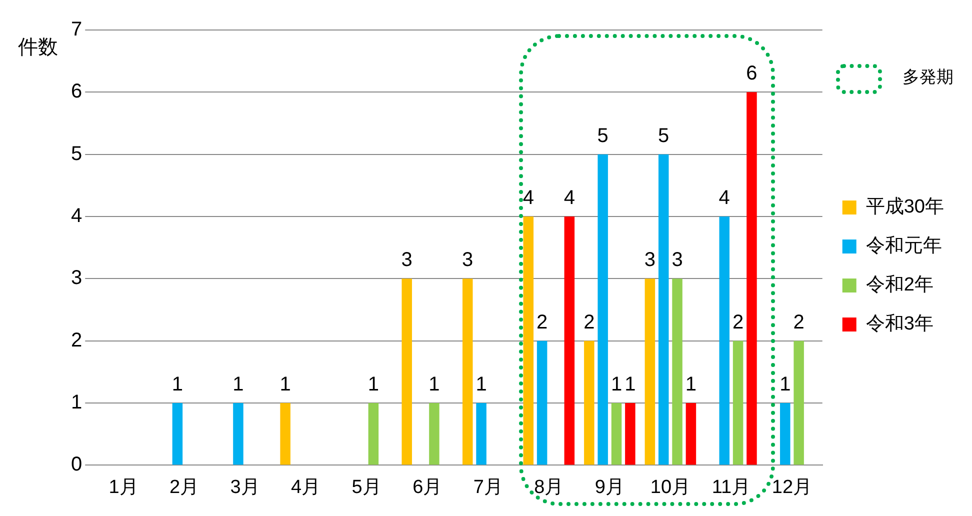  I want to click on y-tick-label: 5, so click(76, 153).